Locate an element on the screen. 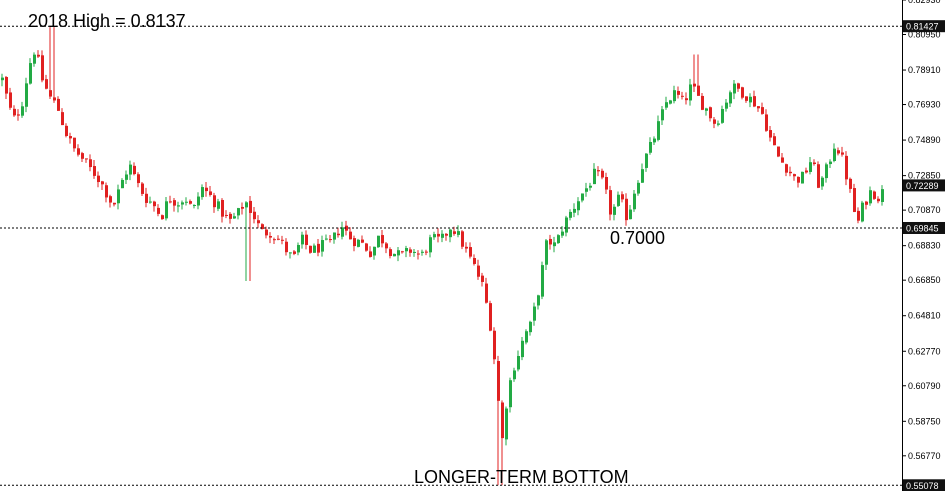  annotation-support-level: 0.7000 is located at coordinates (637, 238).